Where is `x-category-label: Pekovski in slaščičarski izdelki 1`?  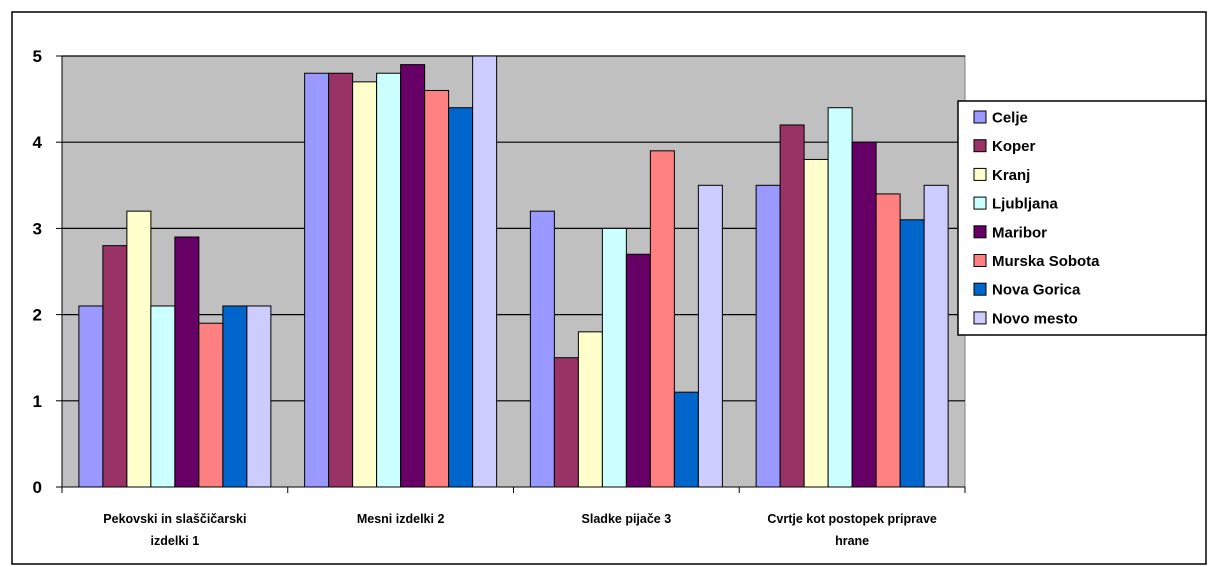
x-category-label: Pekovski in slaščičarski izdelki 1 is located at coordinates (174, 530).